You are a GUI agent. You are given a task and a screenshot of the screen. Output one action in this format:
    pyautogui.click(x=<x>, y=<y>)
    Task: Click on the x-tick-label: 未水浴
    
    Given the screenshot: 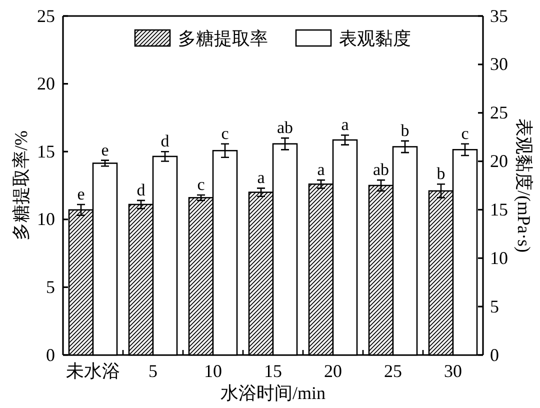 What is the action you would take?
    pyautogui.click(x=93, y=370)
    